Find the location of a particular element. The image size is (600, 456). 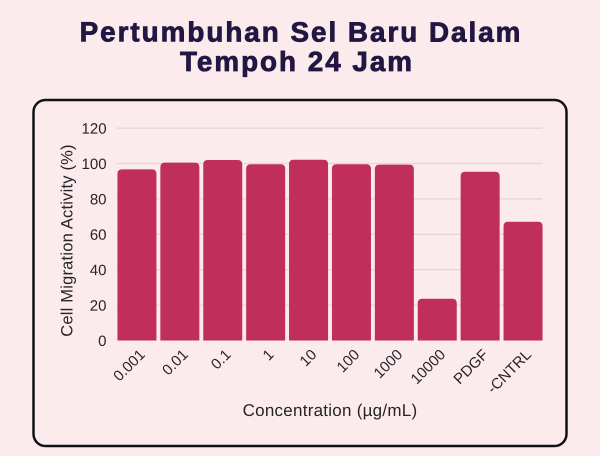

svg-text: 0 is located at coordinates (102, 341).